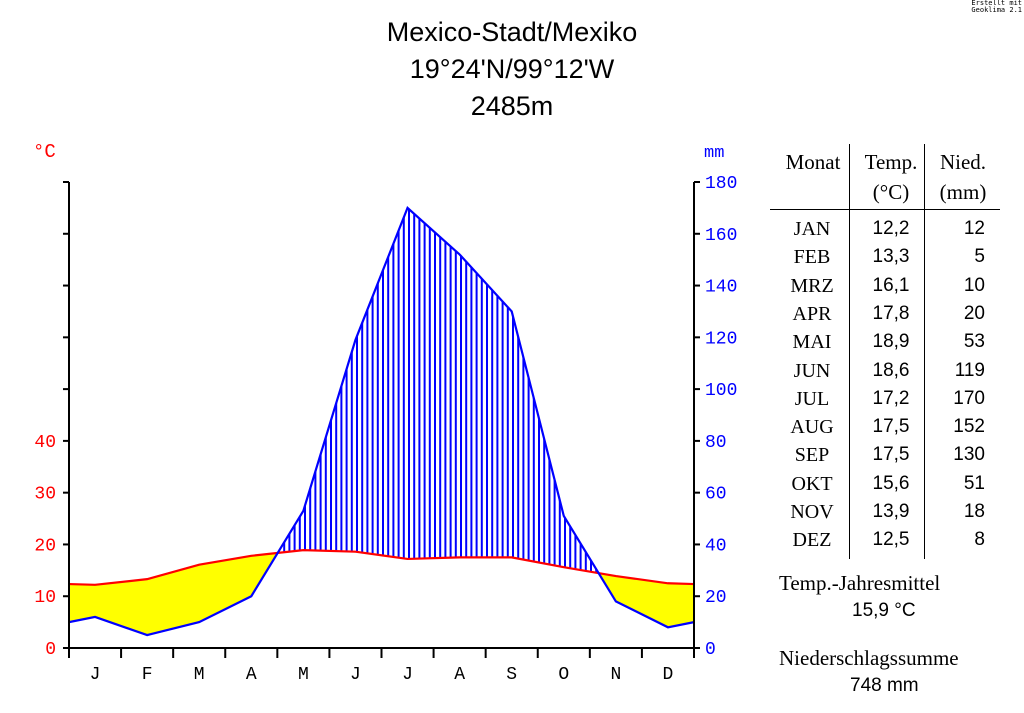 The width and height of the screenshot is (1024, 713). Describe the element at coordinates (147, 675) in the screenshot. I see `x-tick-label: F` at that location.